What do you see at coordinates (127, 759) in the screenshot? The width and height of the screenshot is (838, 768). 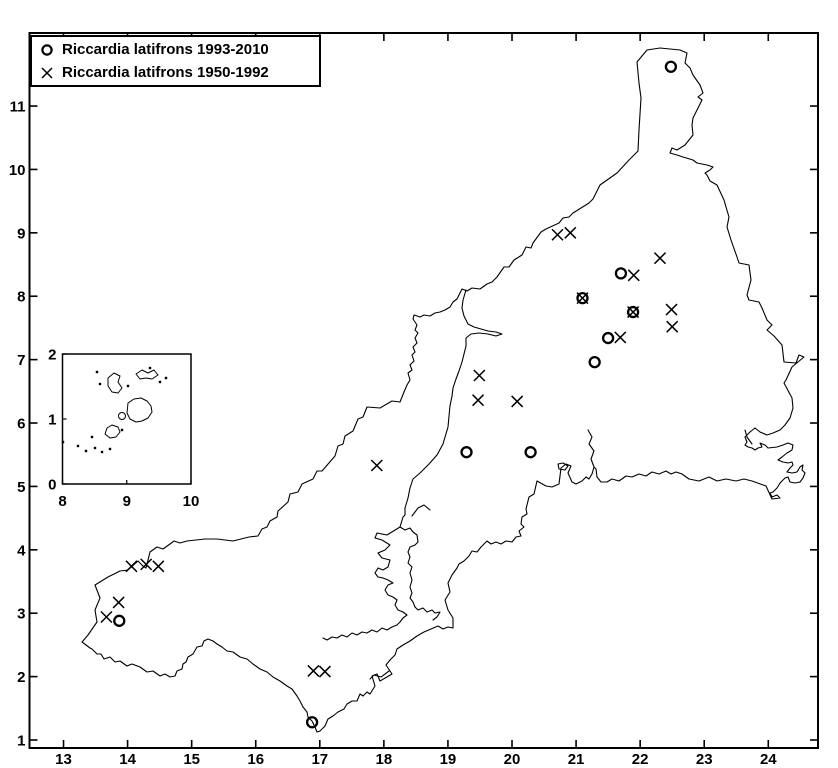 I see `x-tick-label: 14` at bounding box center [127, 759].